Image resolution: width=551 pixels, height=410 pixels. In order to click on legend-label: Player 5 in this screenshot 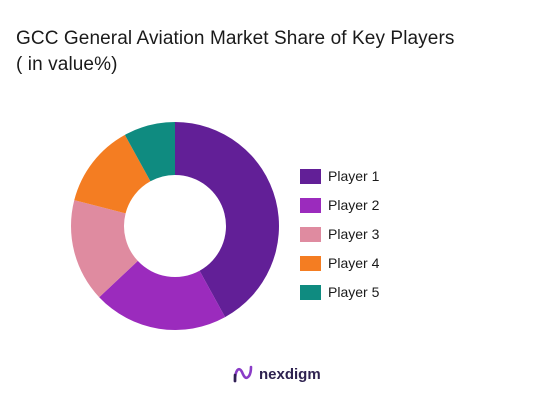, I will do `click(354, 292)`.